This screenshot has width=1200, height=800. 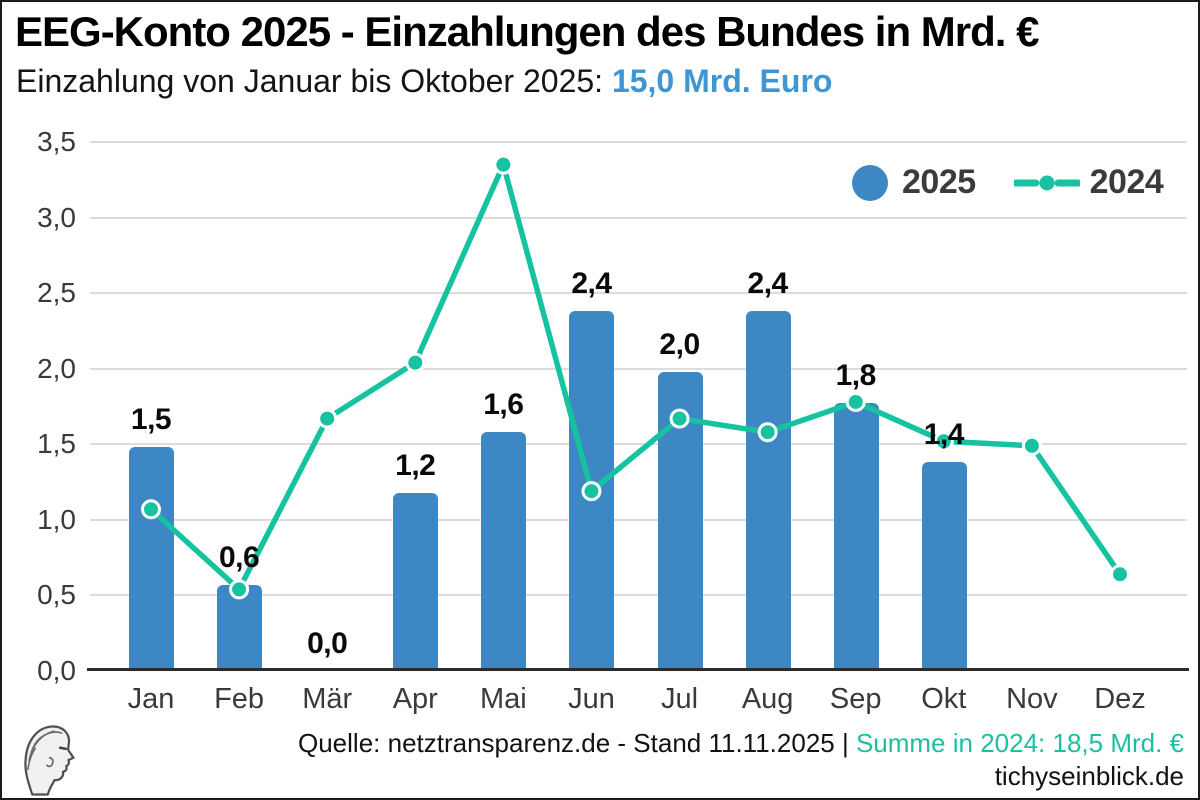 I want to click on x-axis-label: Apr, so click(x=415, y=699).